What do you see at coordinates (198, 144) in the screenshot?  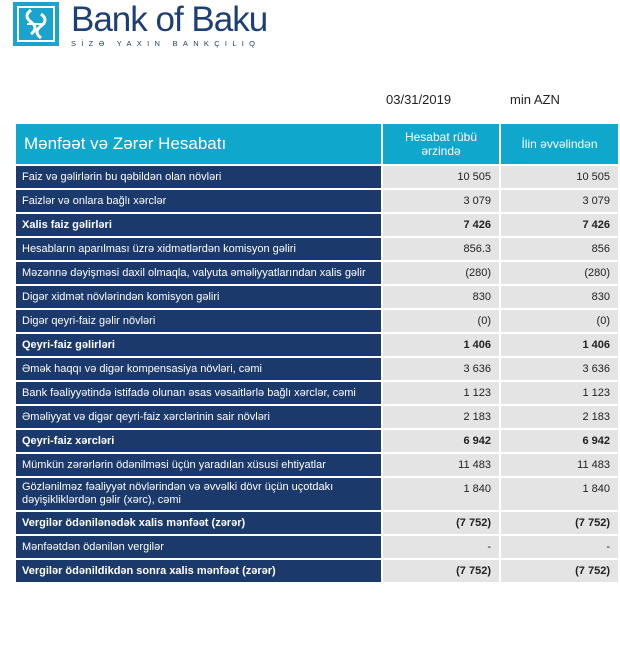 I see `table-title: Mənfəət və Zərər Hesabatı` at bounding box center [198, 144].